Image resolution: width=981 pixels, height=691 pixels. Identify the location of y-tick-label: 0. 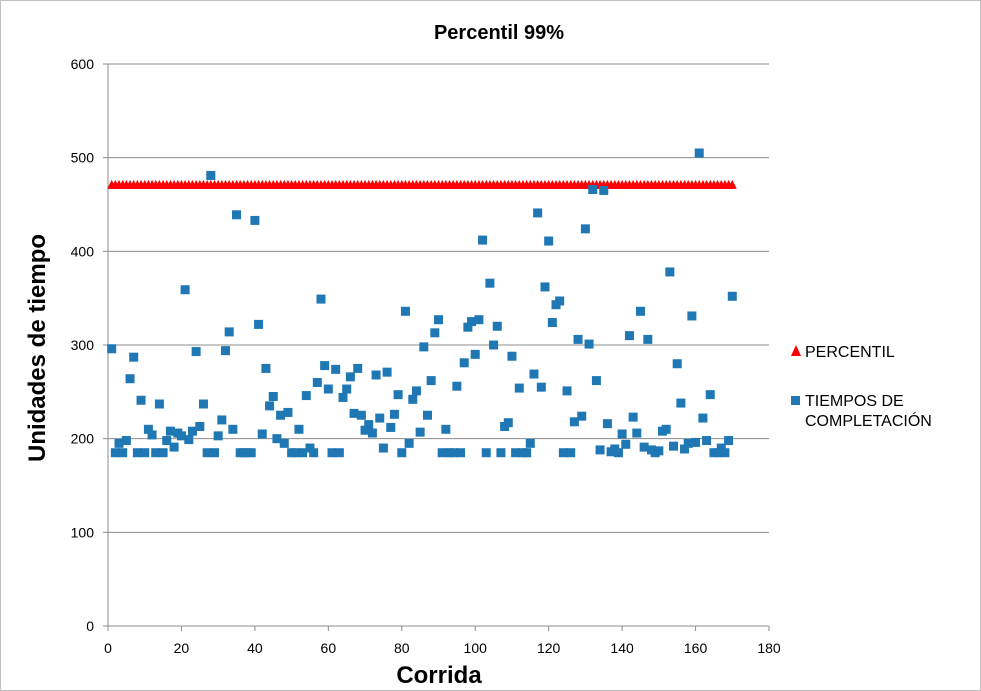
(90, 626).